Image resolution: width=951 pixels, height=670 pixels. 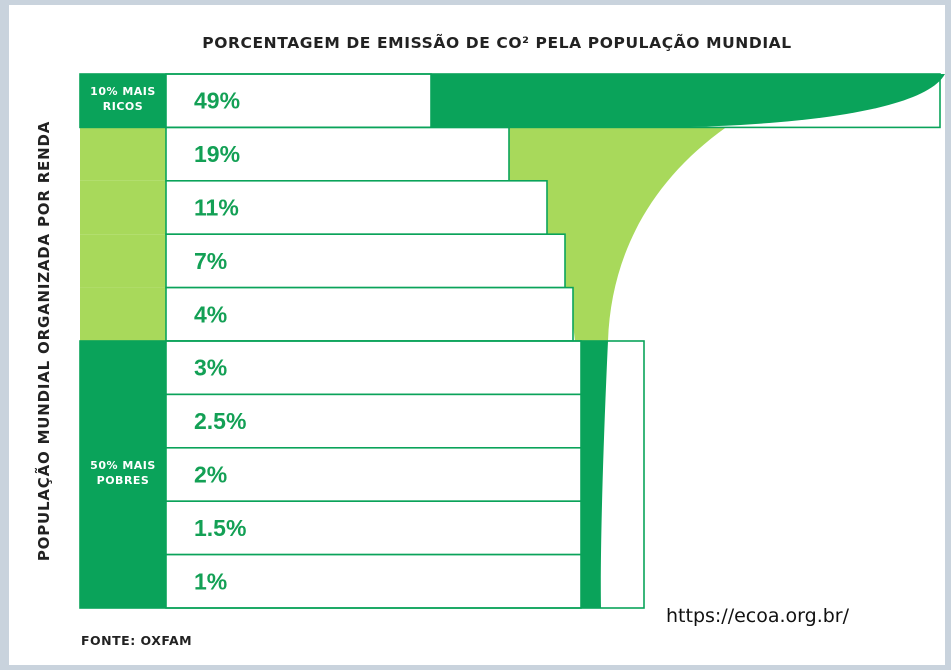 I want to click on group-label-line: 50% MAIS, so click(x=123, y=465).